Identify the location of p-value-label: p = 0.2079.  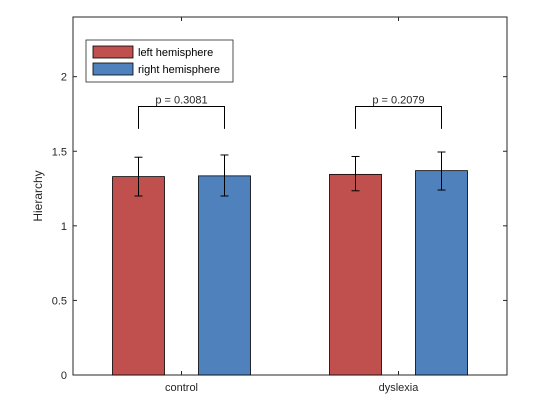
(398, 101).